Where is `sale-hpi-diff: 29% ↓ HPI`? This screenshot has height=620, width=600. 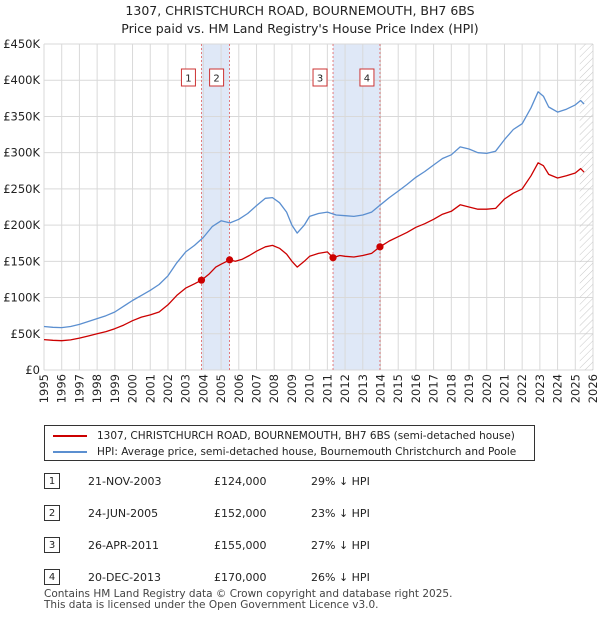
sale-hpi-diff: 29% ↓ HPI is located at coordinates (340, 481).